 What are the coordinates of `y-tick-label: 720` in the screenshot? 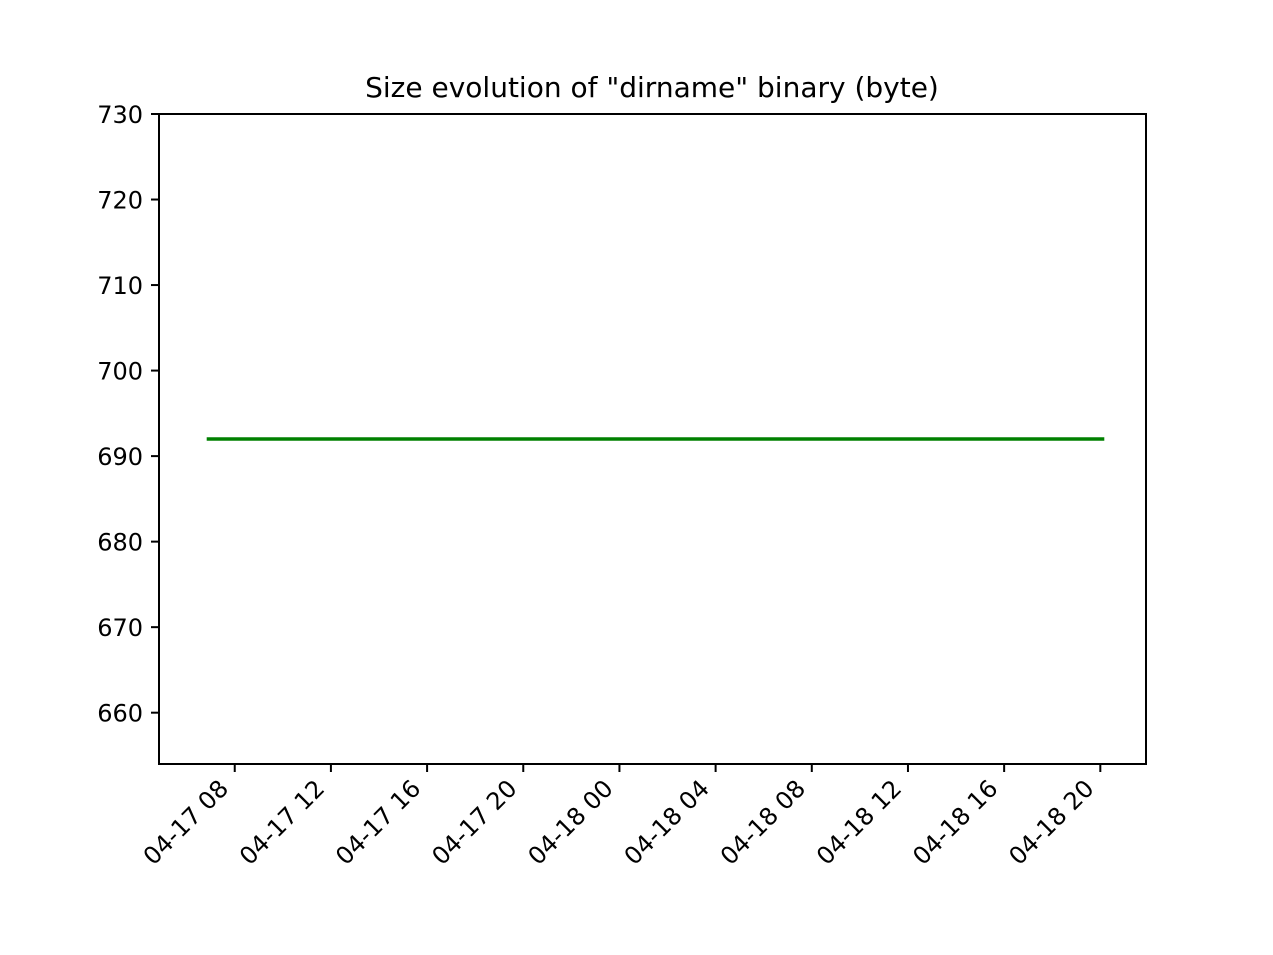 It's located at (120, 201).